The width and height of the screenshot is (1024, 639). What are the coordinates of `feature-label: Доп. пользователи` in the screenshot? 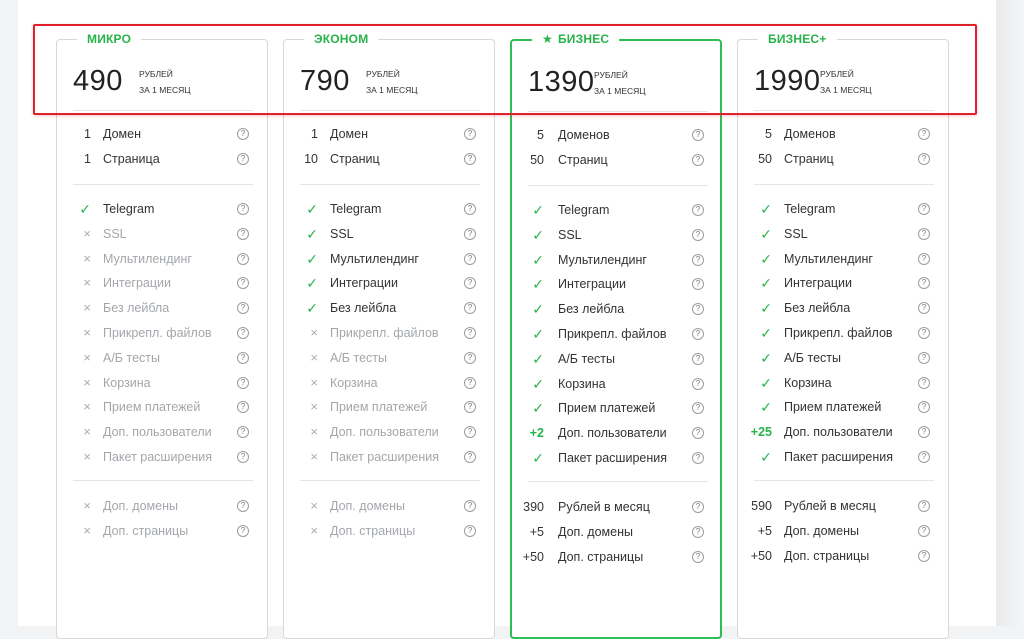 It's located at (612, 433).